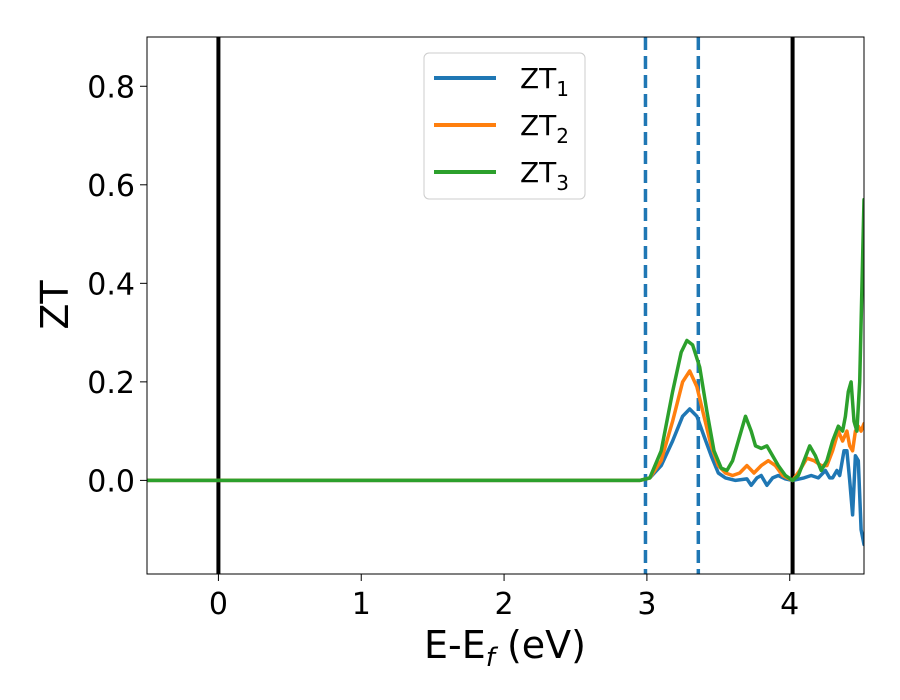 The image size is (900, 700). Describe the element at coordinates (544, 81) in the screenshot. I see `legend-label-zt1: ZT1` at that location.